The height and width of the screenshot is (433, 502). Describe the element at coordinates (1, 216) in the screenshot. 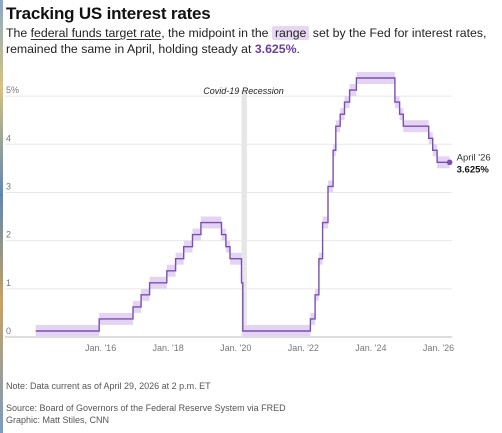

I see `left-edge-strip` at that location.